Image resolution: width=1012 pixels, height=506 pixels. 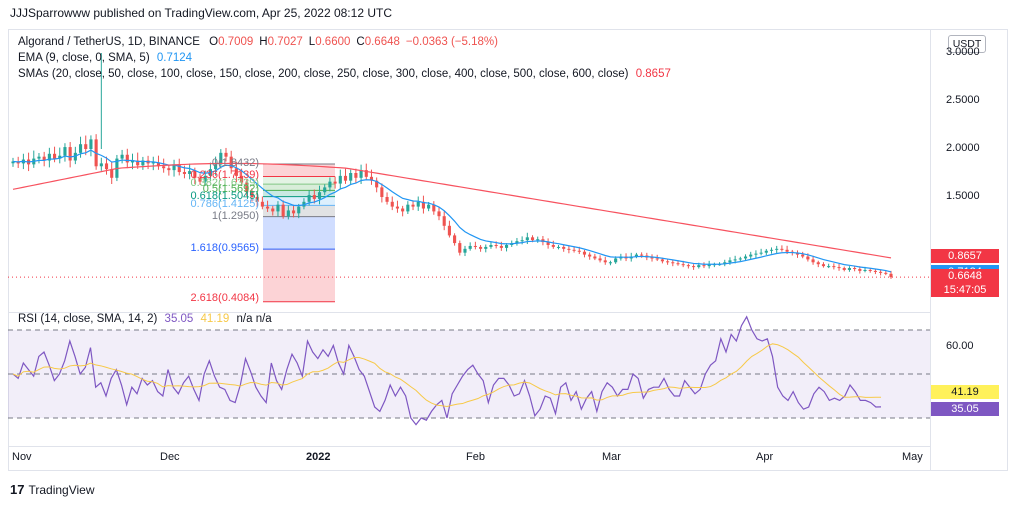 I want to click on sma-value: 0.8657, so click(x=653, y=74).